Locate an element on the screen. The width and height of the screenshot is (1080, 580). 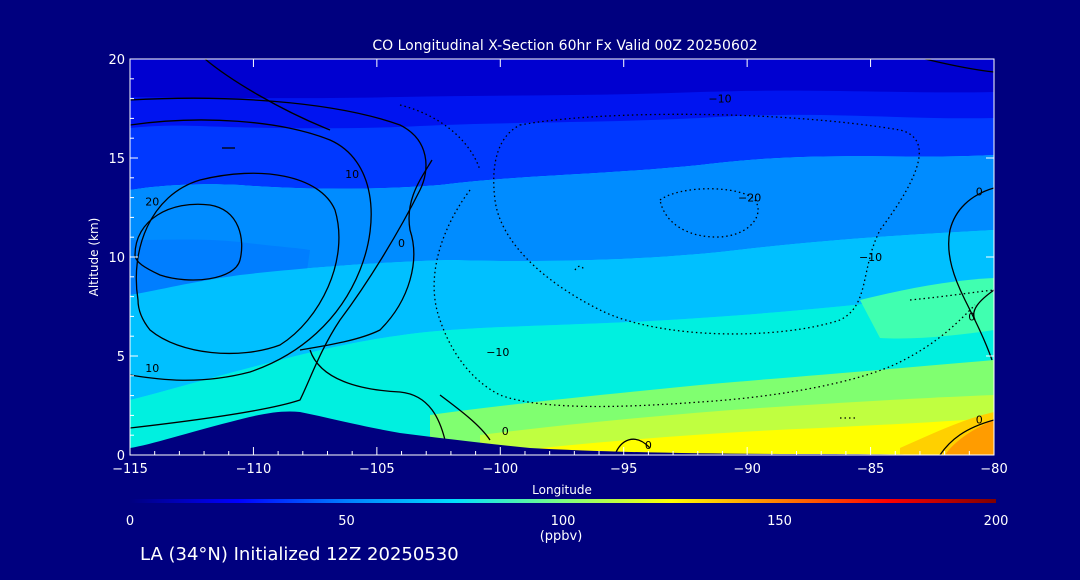
x-tick-label: −110 is located at coordinates (254, 469).